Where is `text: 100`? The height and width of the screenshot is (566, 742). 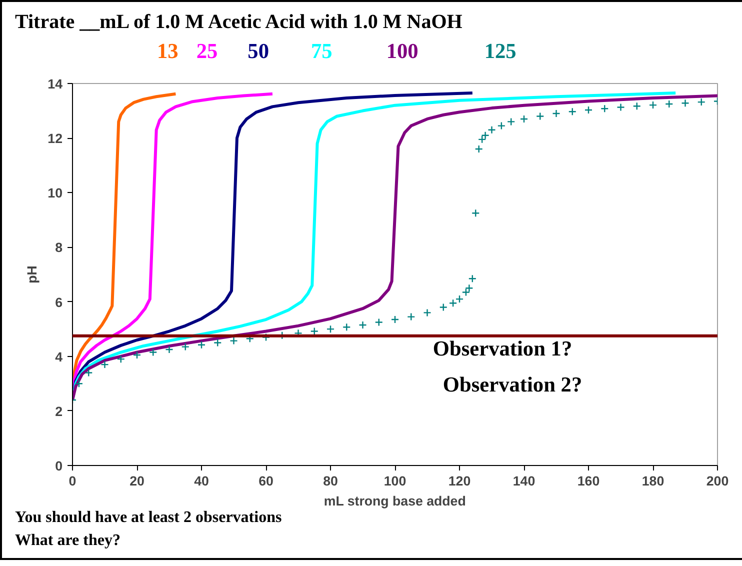 text: 100 is located at coordinates (402, 50).